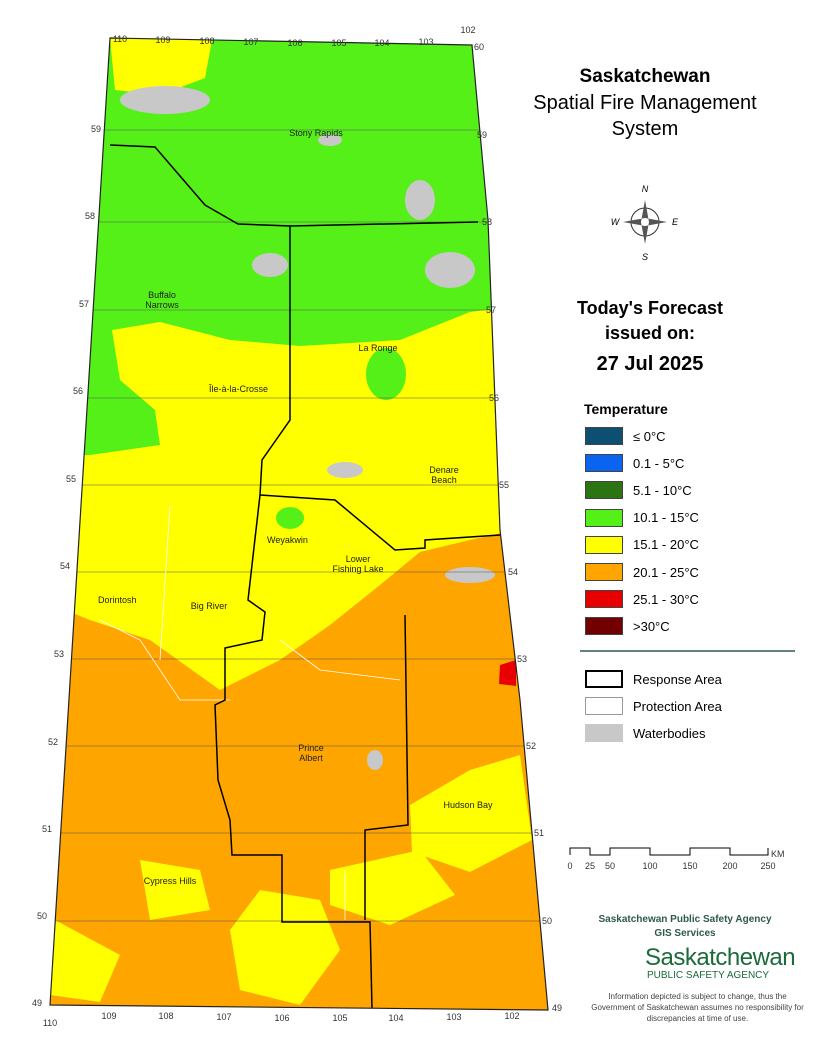 The width and height of the screenshot is (816, 1056). I want to click on legend-water: Waterbodies, so click(645, 733).